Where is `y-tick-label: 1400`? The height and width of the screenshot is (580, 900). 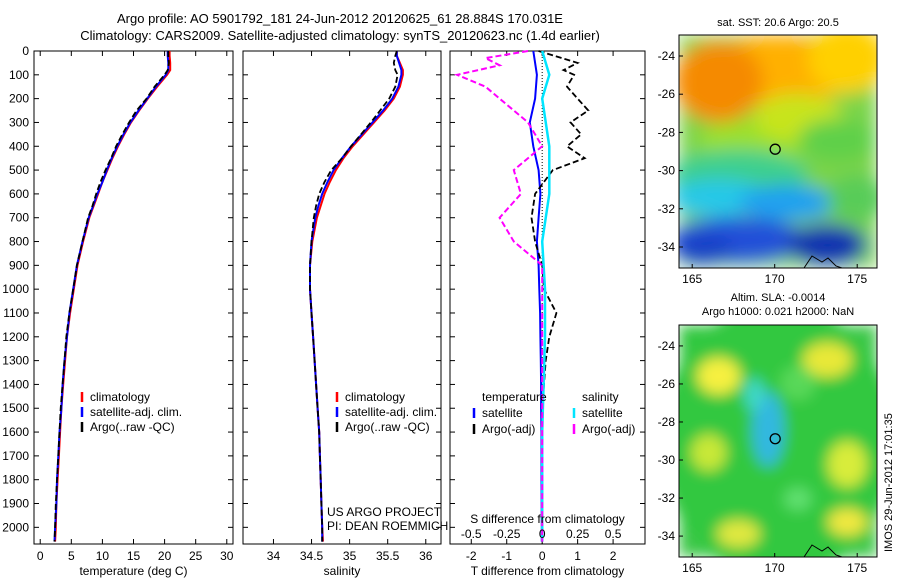
y-tick-label: 1400 is located at coordinates (15, 384).